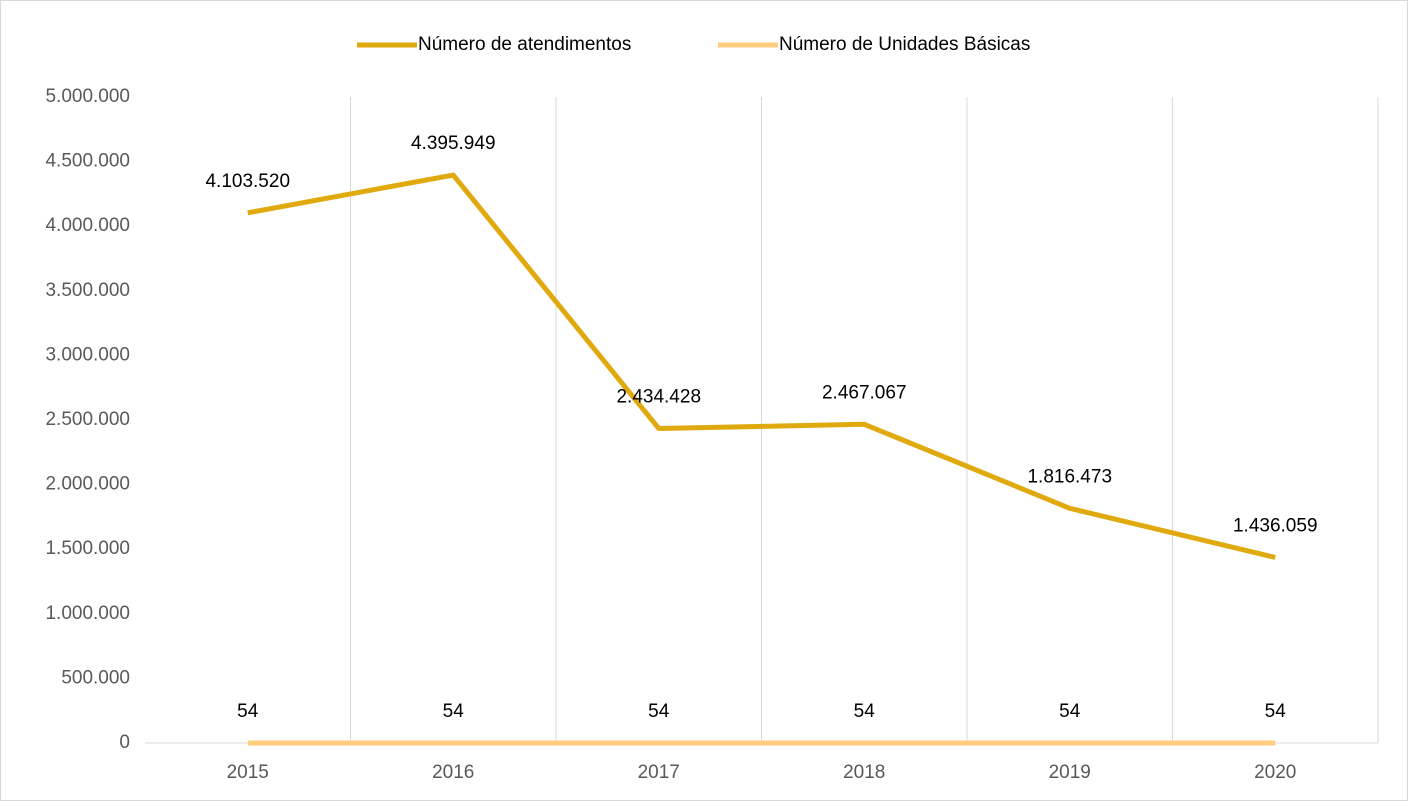 This screenshot has width=1408, height=801. I want to click on data-label: 1.816.473, so click(1069, 476).